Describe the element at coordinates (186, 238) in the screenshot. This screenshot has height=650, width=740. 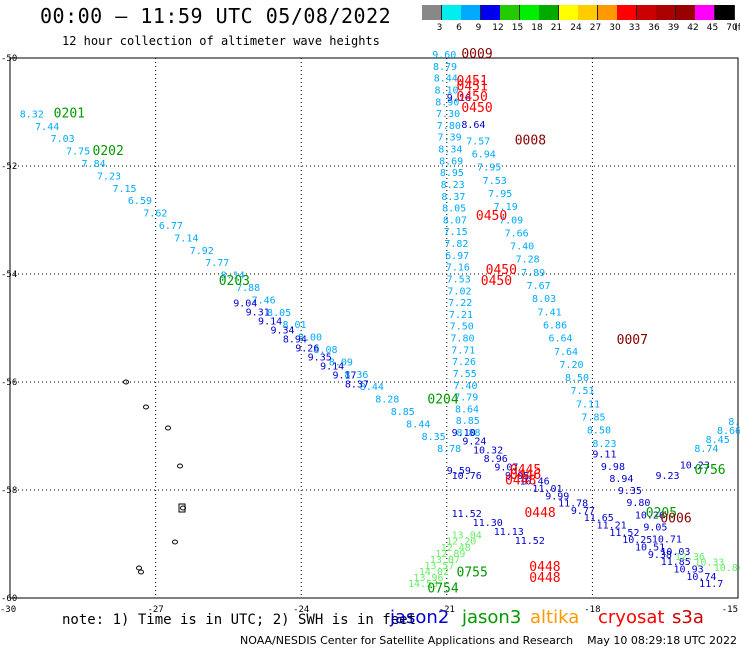
I see `swh-value: 7.14` at that location.